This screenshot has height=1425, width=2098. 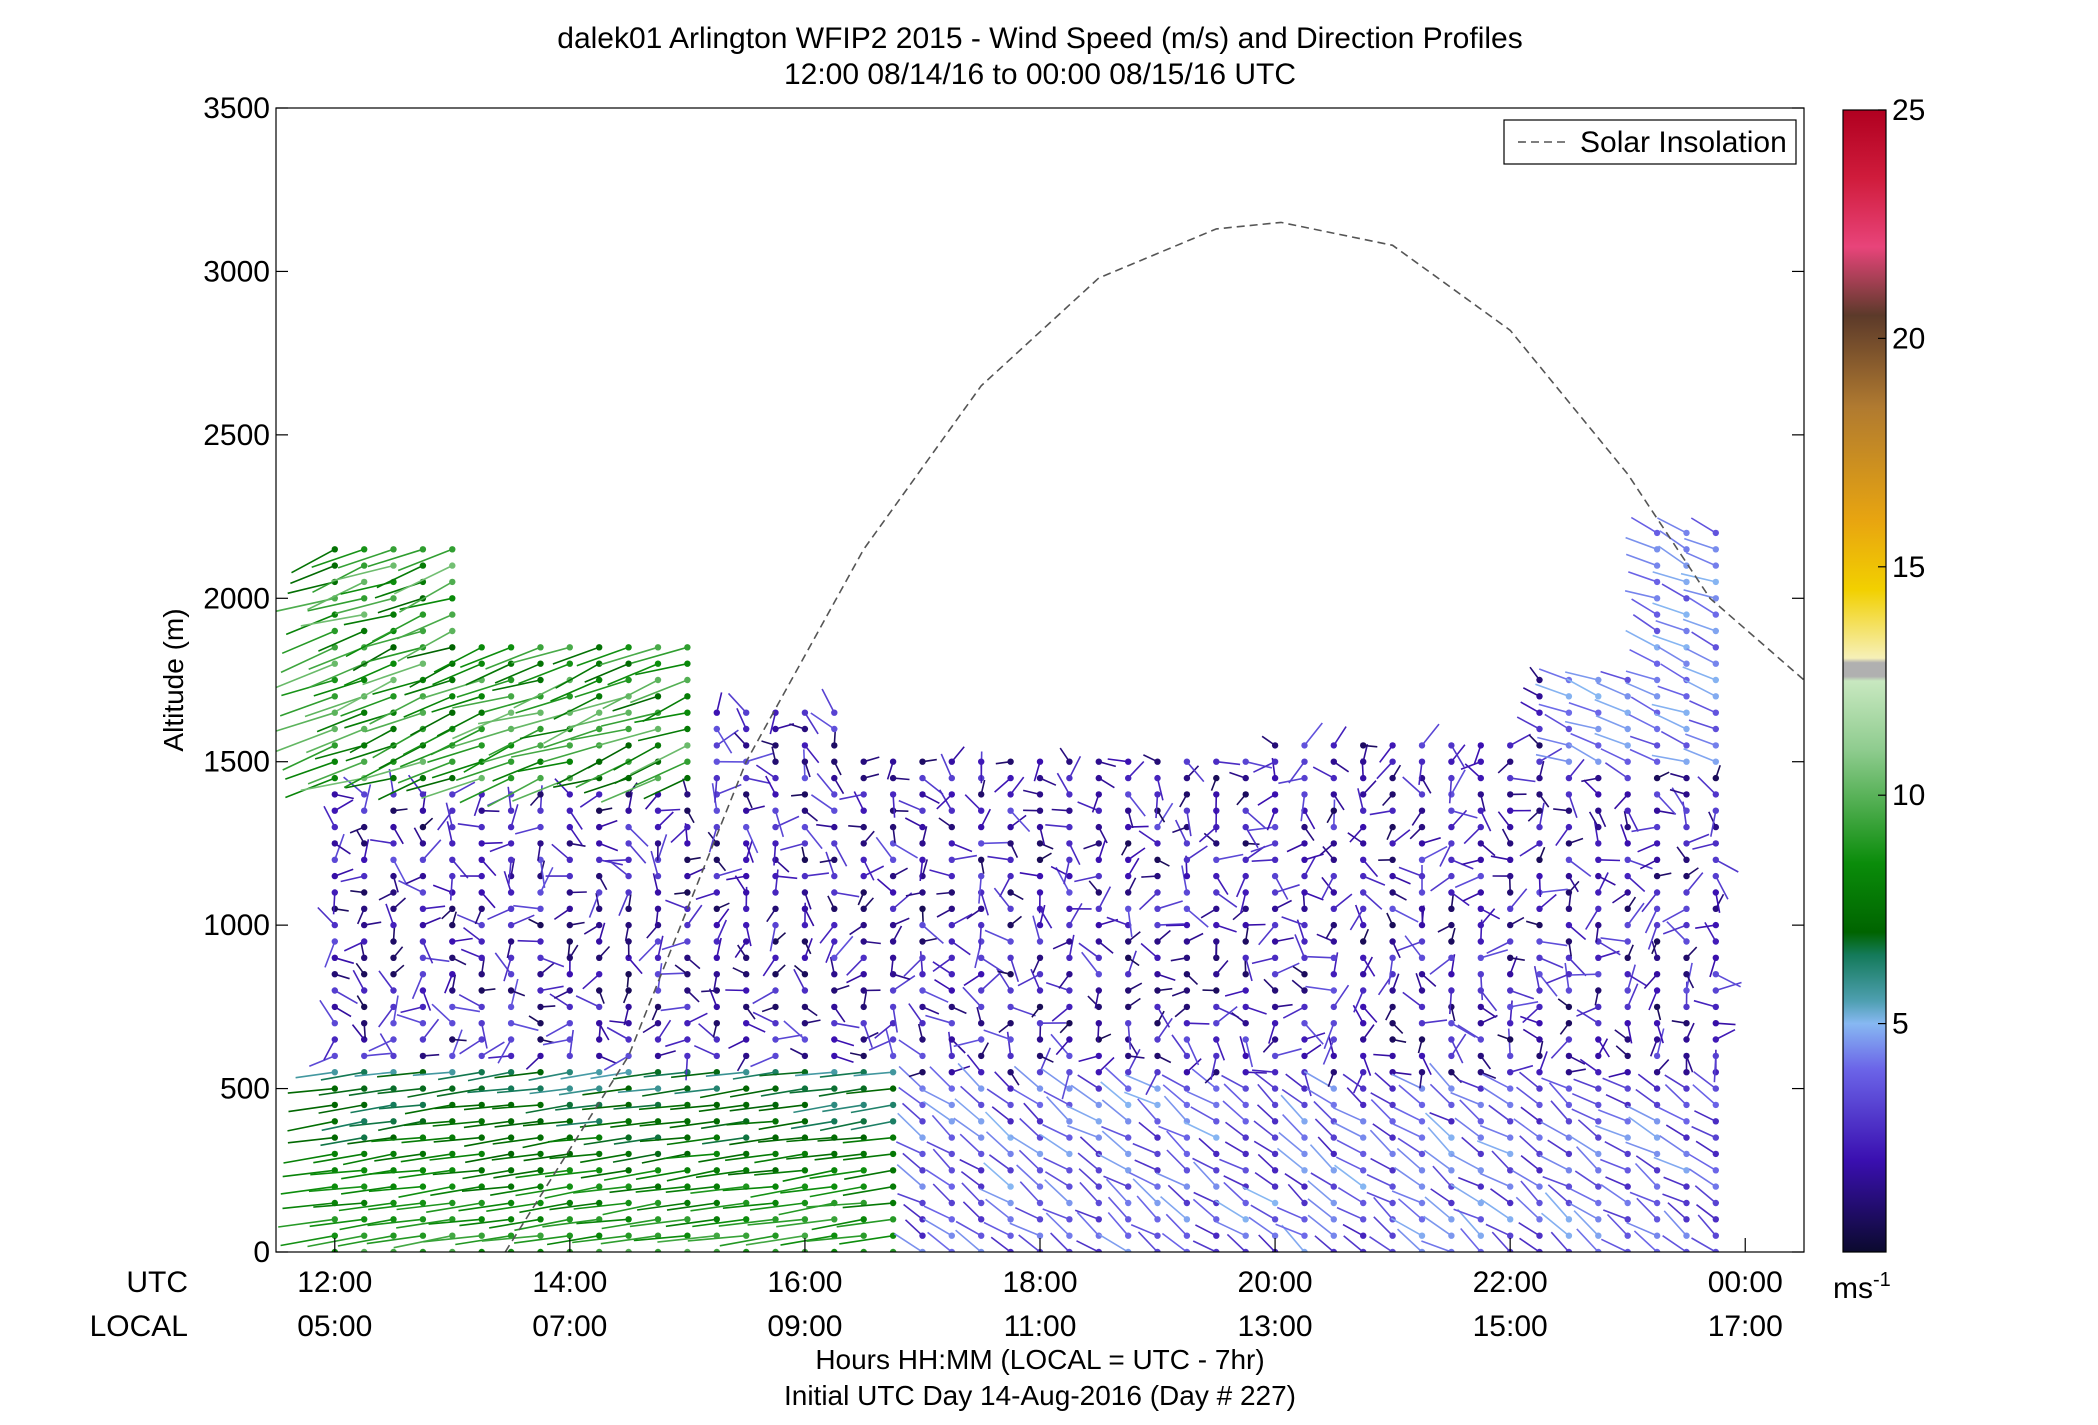 I want to click on x-tick-label-local: 13:00, so click(x=1275, y=1326).